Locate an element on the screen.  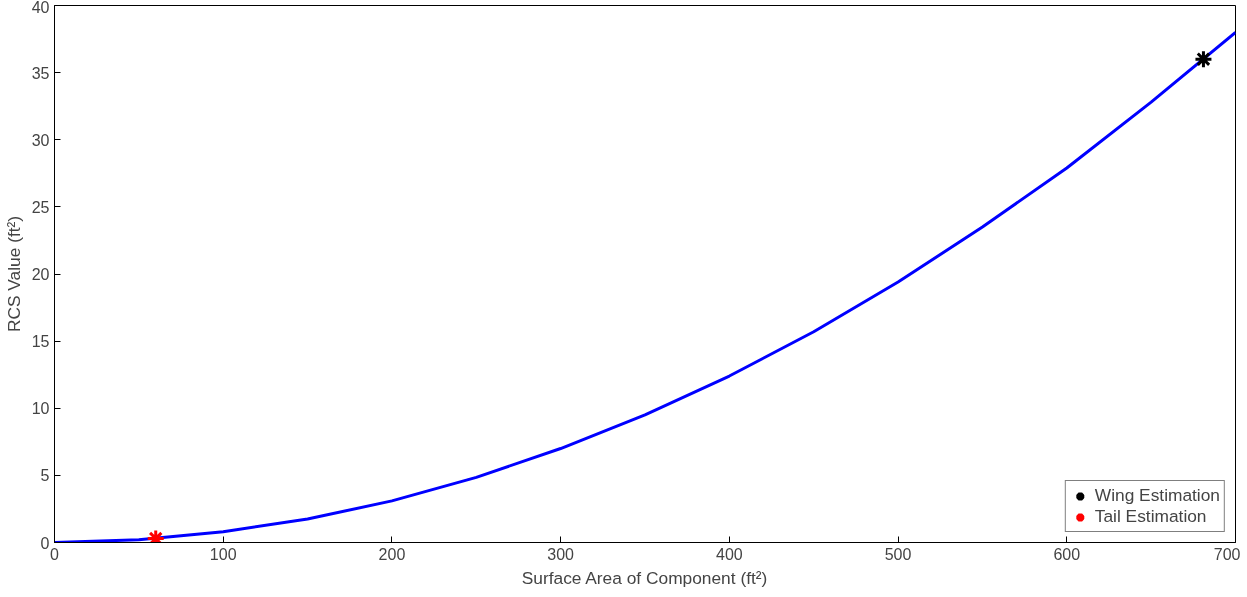
y-tick-label: 15 is located at coordinates (40, 342).